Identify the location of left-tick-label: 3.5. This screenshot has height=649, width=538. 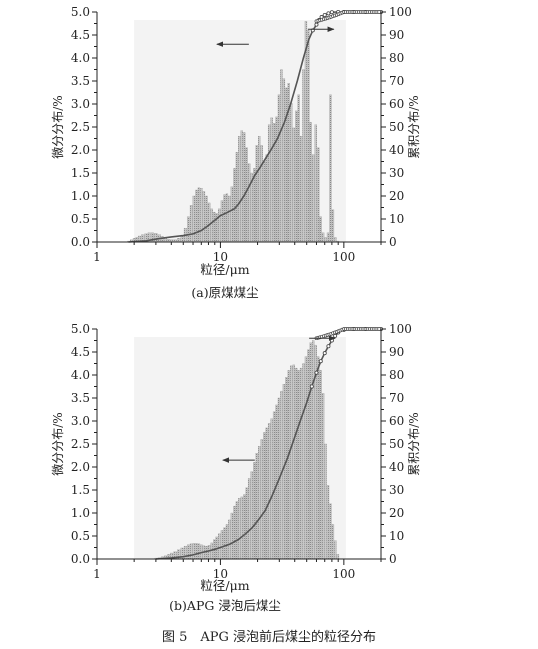
(80, 81).